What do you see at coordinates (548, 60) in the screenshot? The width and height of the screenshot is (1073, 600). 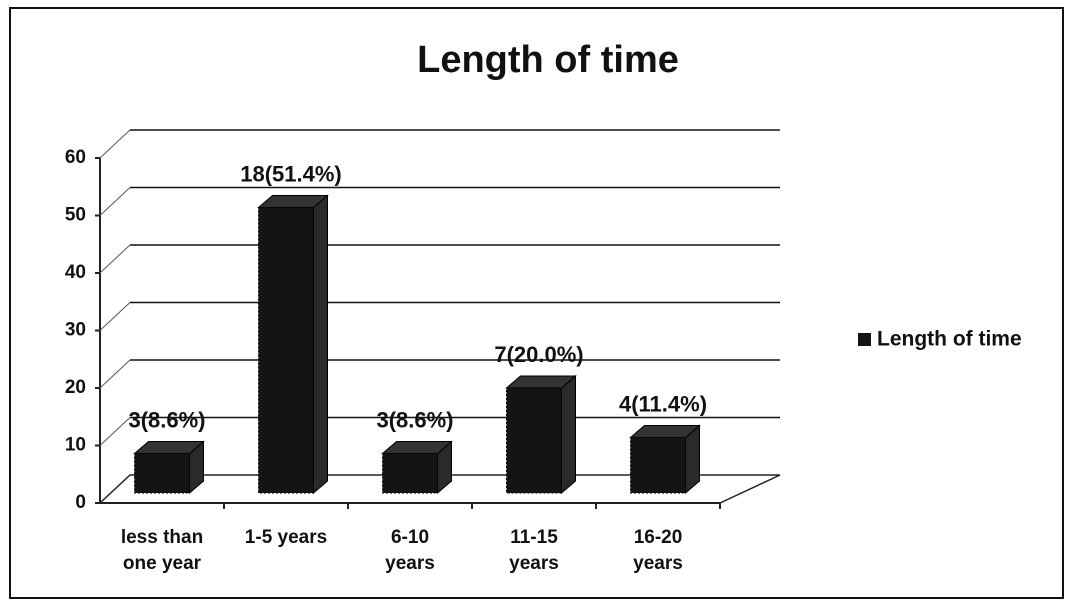 I see `chart-title: Length of time` at bounding box center [548, 60].